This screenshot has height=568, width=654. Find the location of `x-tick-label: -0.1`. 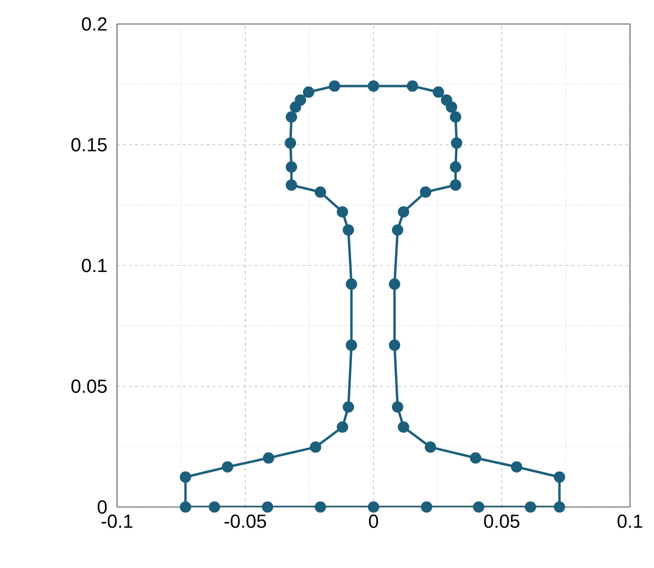

x-tick-label: -0.1 is located at coordinates (117, 521).